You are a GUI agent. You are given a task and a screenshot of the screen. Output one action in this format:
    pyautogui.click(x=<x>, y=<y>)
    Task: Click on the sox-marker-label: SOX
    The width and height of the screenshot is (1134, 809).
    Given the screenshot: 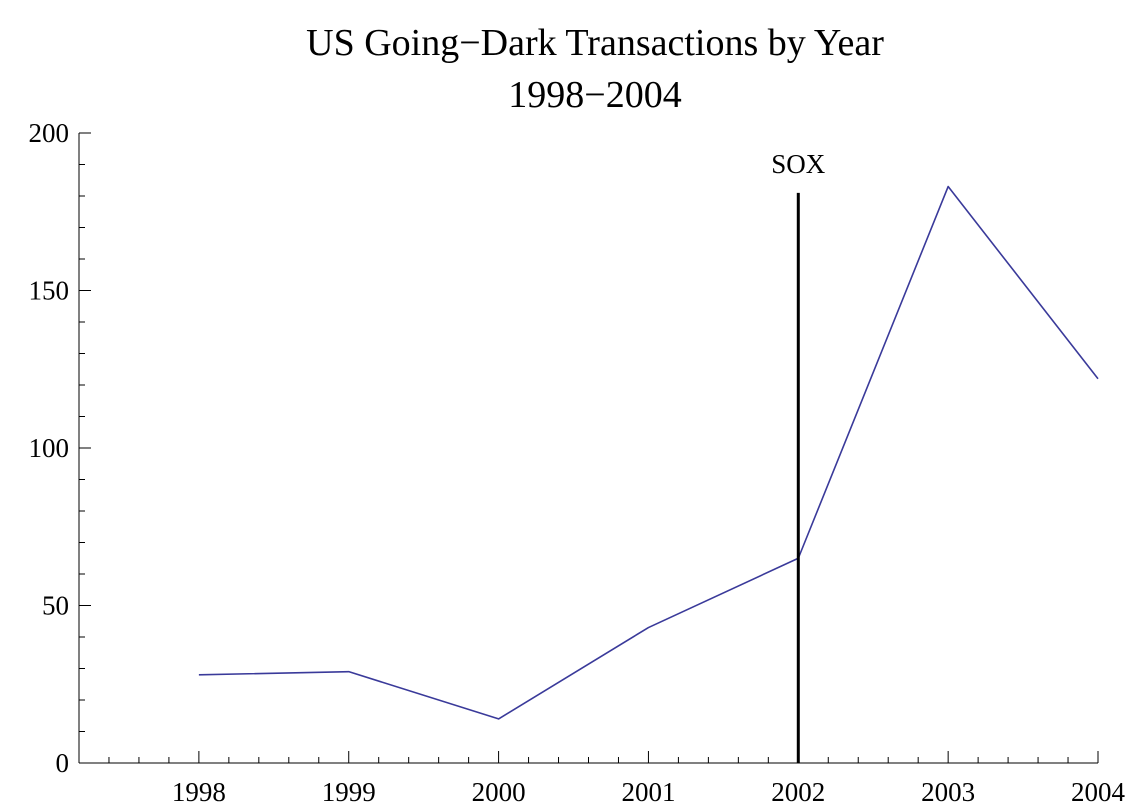 What is the action you would take?
    pyautogui.click(x=798, y=164)
    